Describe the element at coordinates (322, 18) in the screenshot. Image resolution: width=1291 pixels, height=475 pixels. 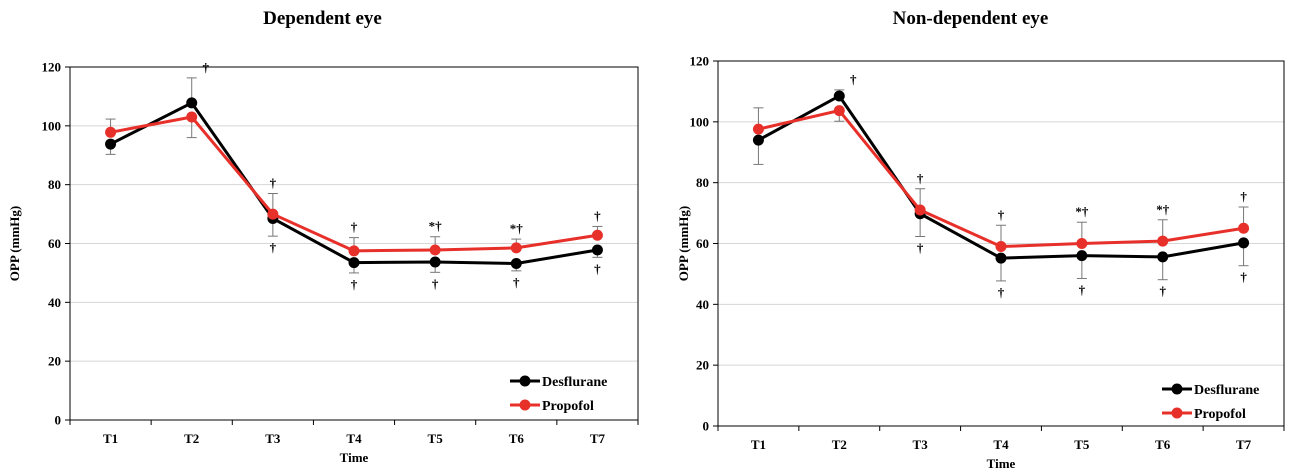
I see `chart-title: Dependent eye` at that location.